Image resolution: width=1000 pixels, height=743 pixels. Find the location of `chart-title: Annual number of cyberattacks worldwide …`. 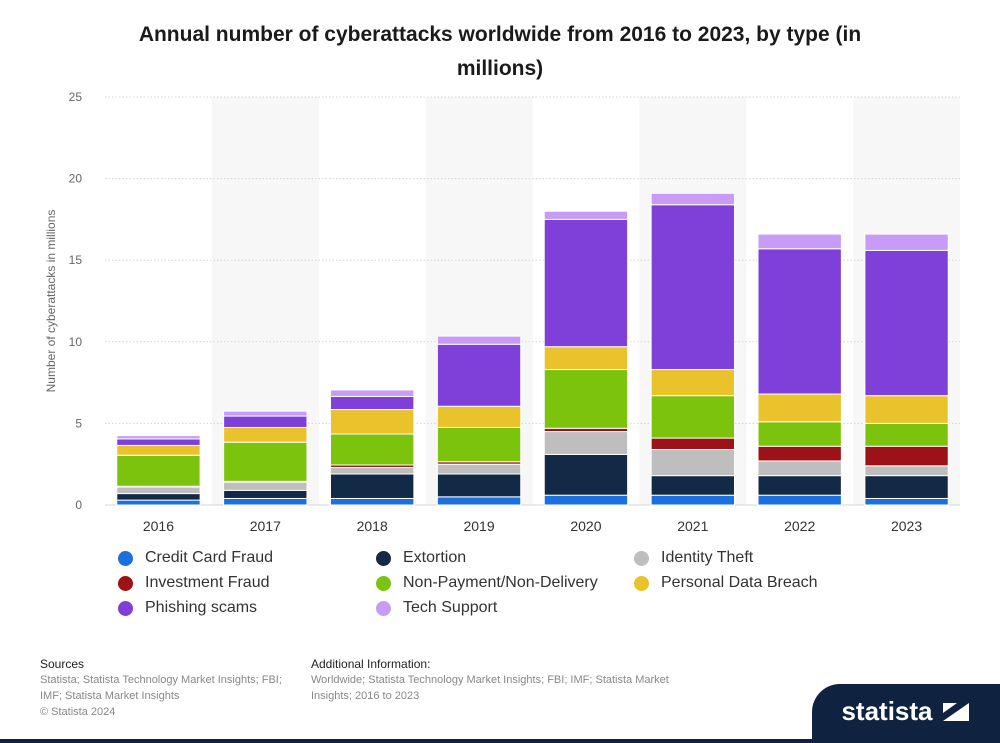

chart-title: Annual number of cyberattacks worldwide … is located at coordinates (500, 51).